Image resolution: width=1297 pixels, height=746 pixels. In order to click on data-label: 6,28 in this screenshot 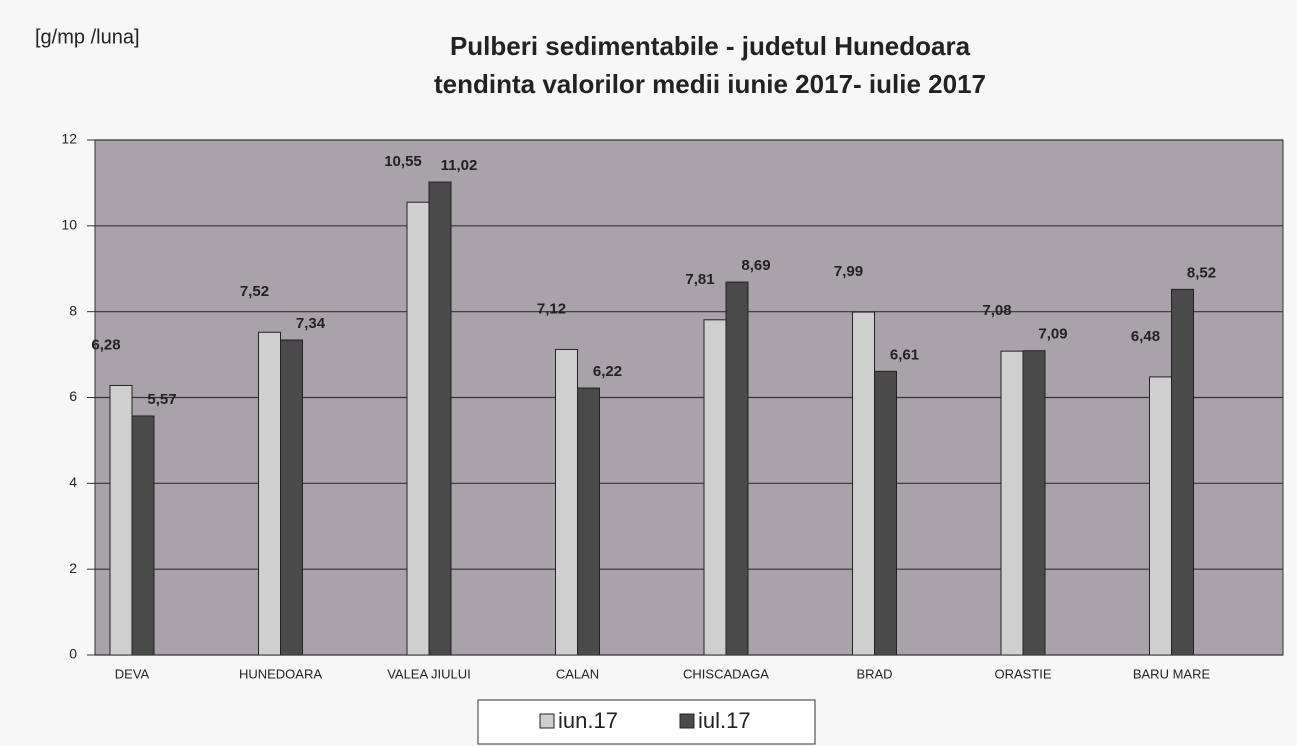, I will do `click(105, 344)`.